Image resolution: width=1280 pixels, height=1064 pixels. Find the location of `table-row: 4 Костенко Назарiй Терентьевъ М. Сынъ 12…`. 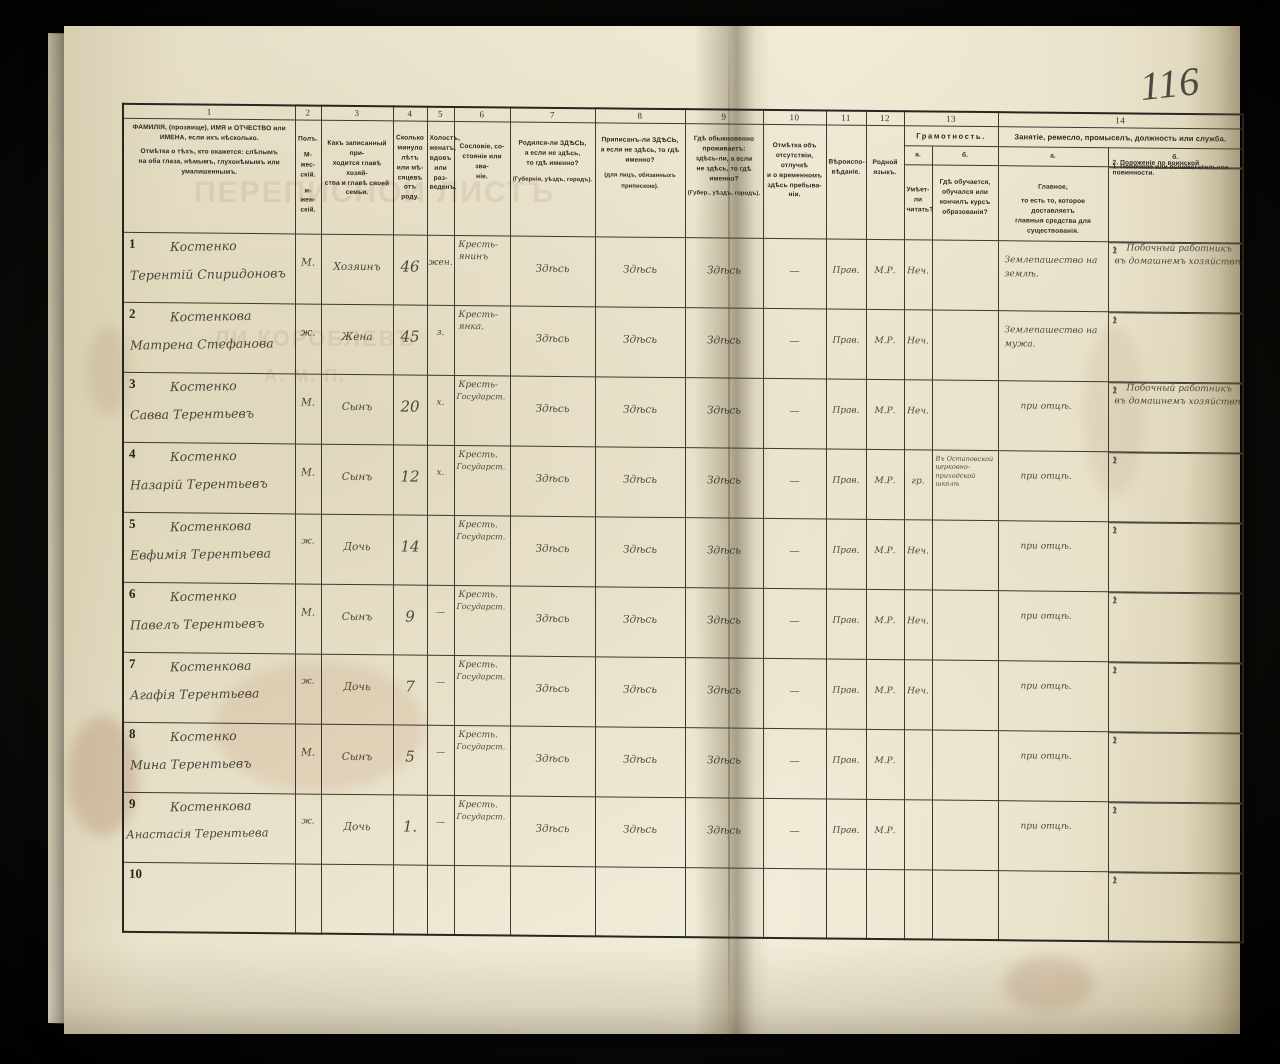

table-row: 4 Костенко Назарiй Терентьевъ М. Сынъ 12… is located at coordinates (683, 482).